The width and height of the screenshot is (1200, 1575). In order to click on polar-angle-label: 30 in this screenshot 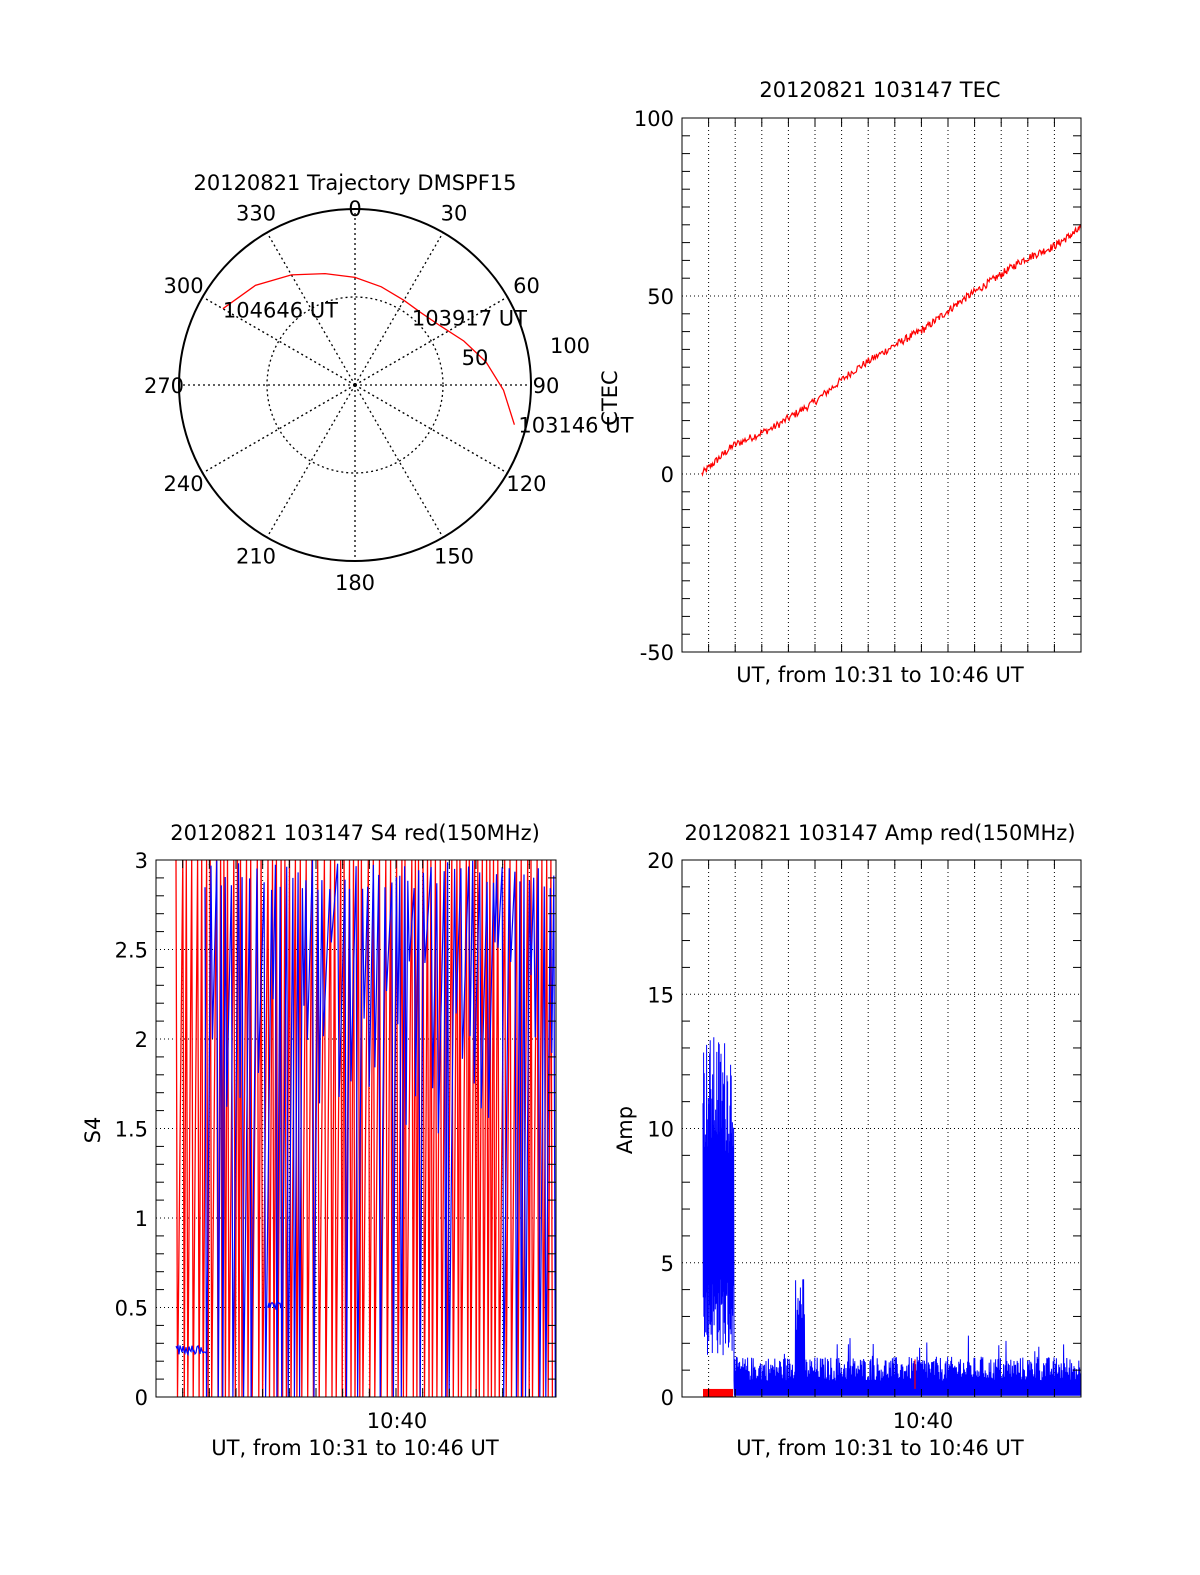, I will do `click(454, 214)`.